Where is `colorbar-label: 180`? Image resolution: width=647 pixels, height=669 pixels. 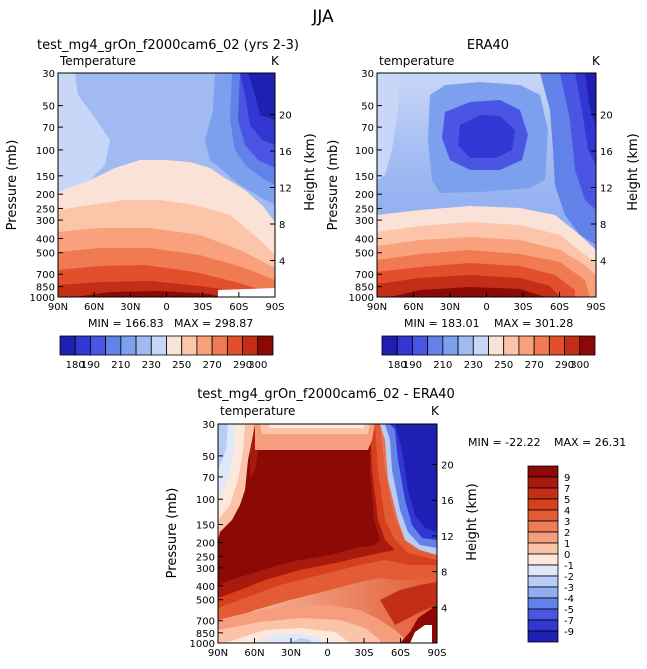 colorbar-label: 180 is located at coordinates (397, 365).